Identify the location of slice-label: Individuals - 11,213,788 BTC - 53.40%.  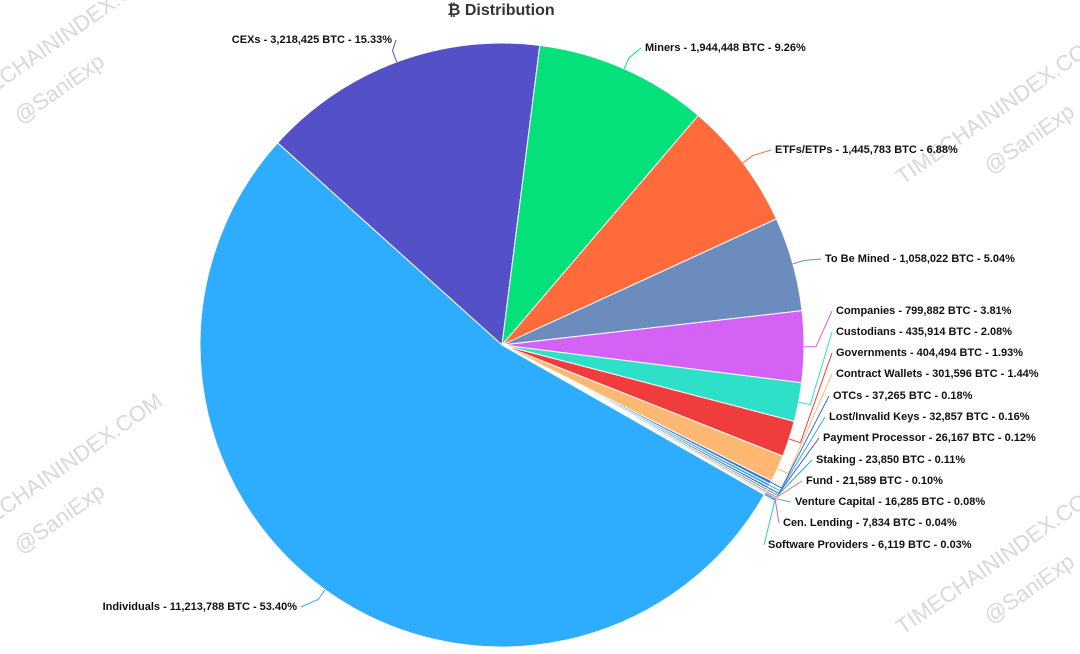
(200, 607).